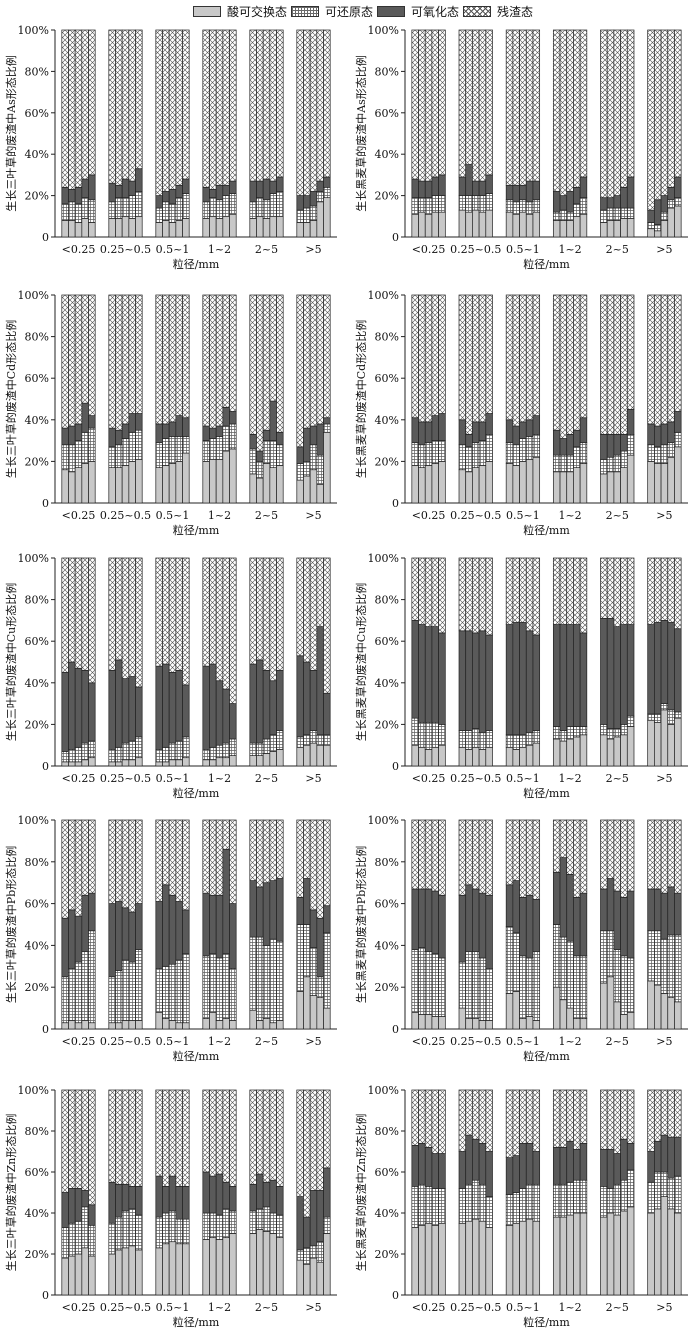  I want to click on y-tick-label: 20%, so click(37, 196).